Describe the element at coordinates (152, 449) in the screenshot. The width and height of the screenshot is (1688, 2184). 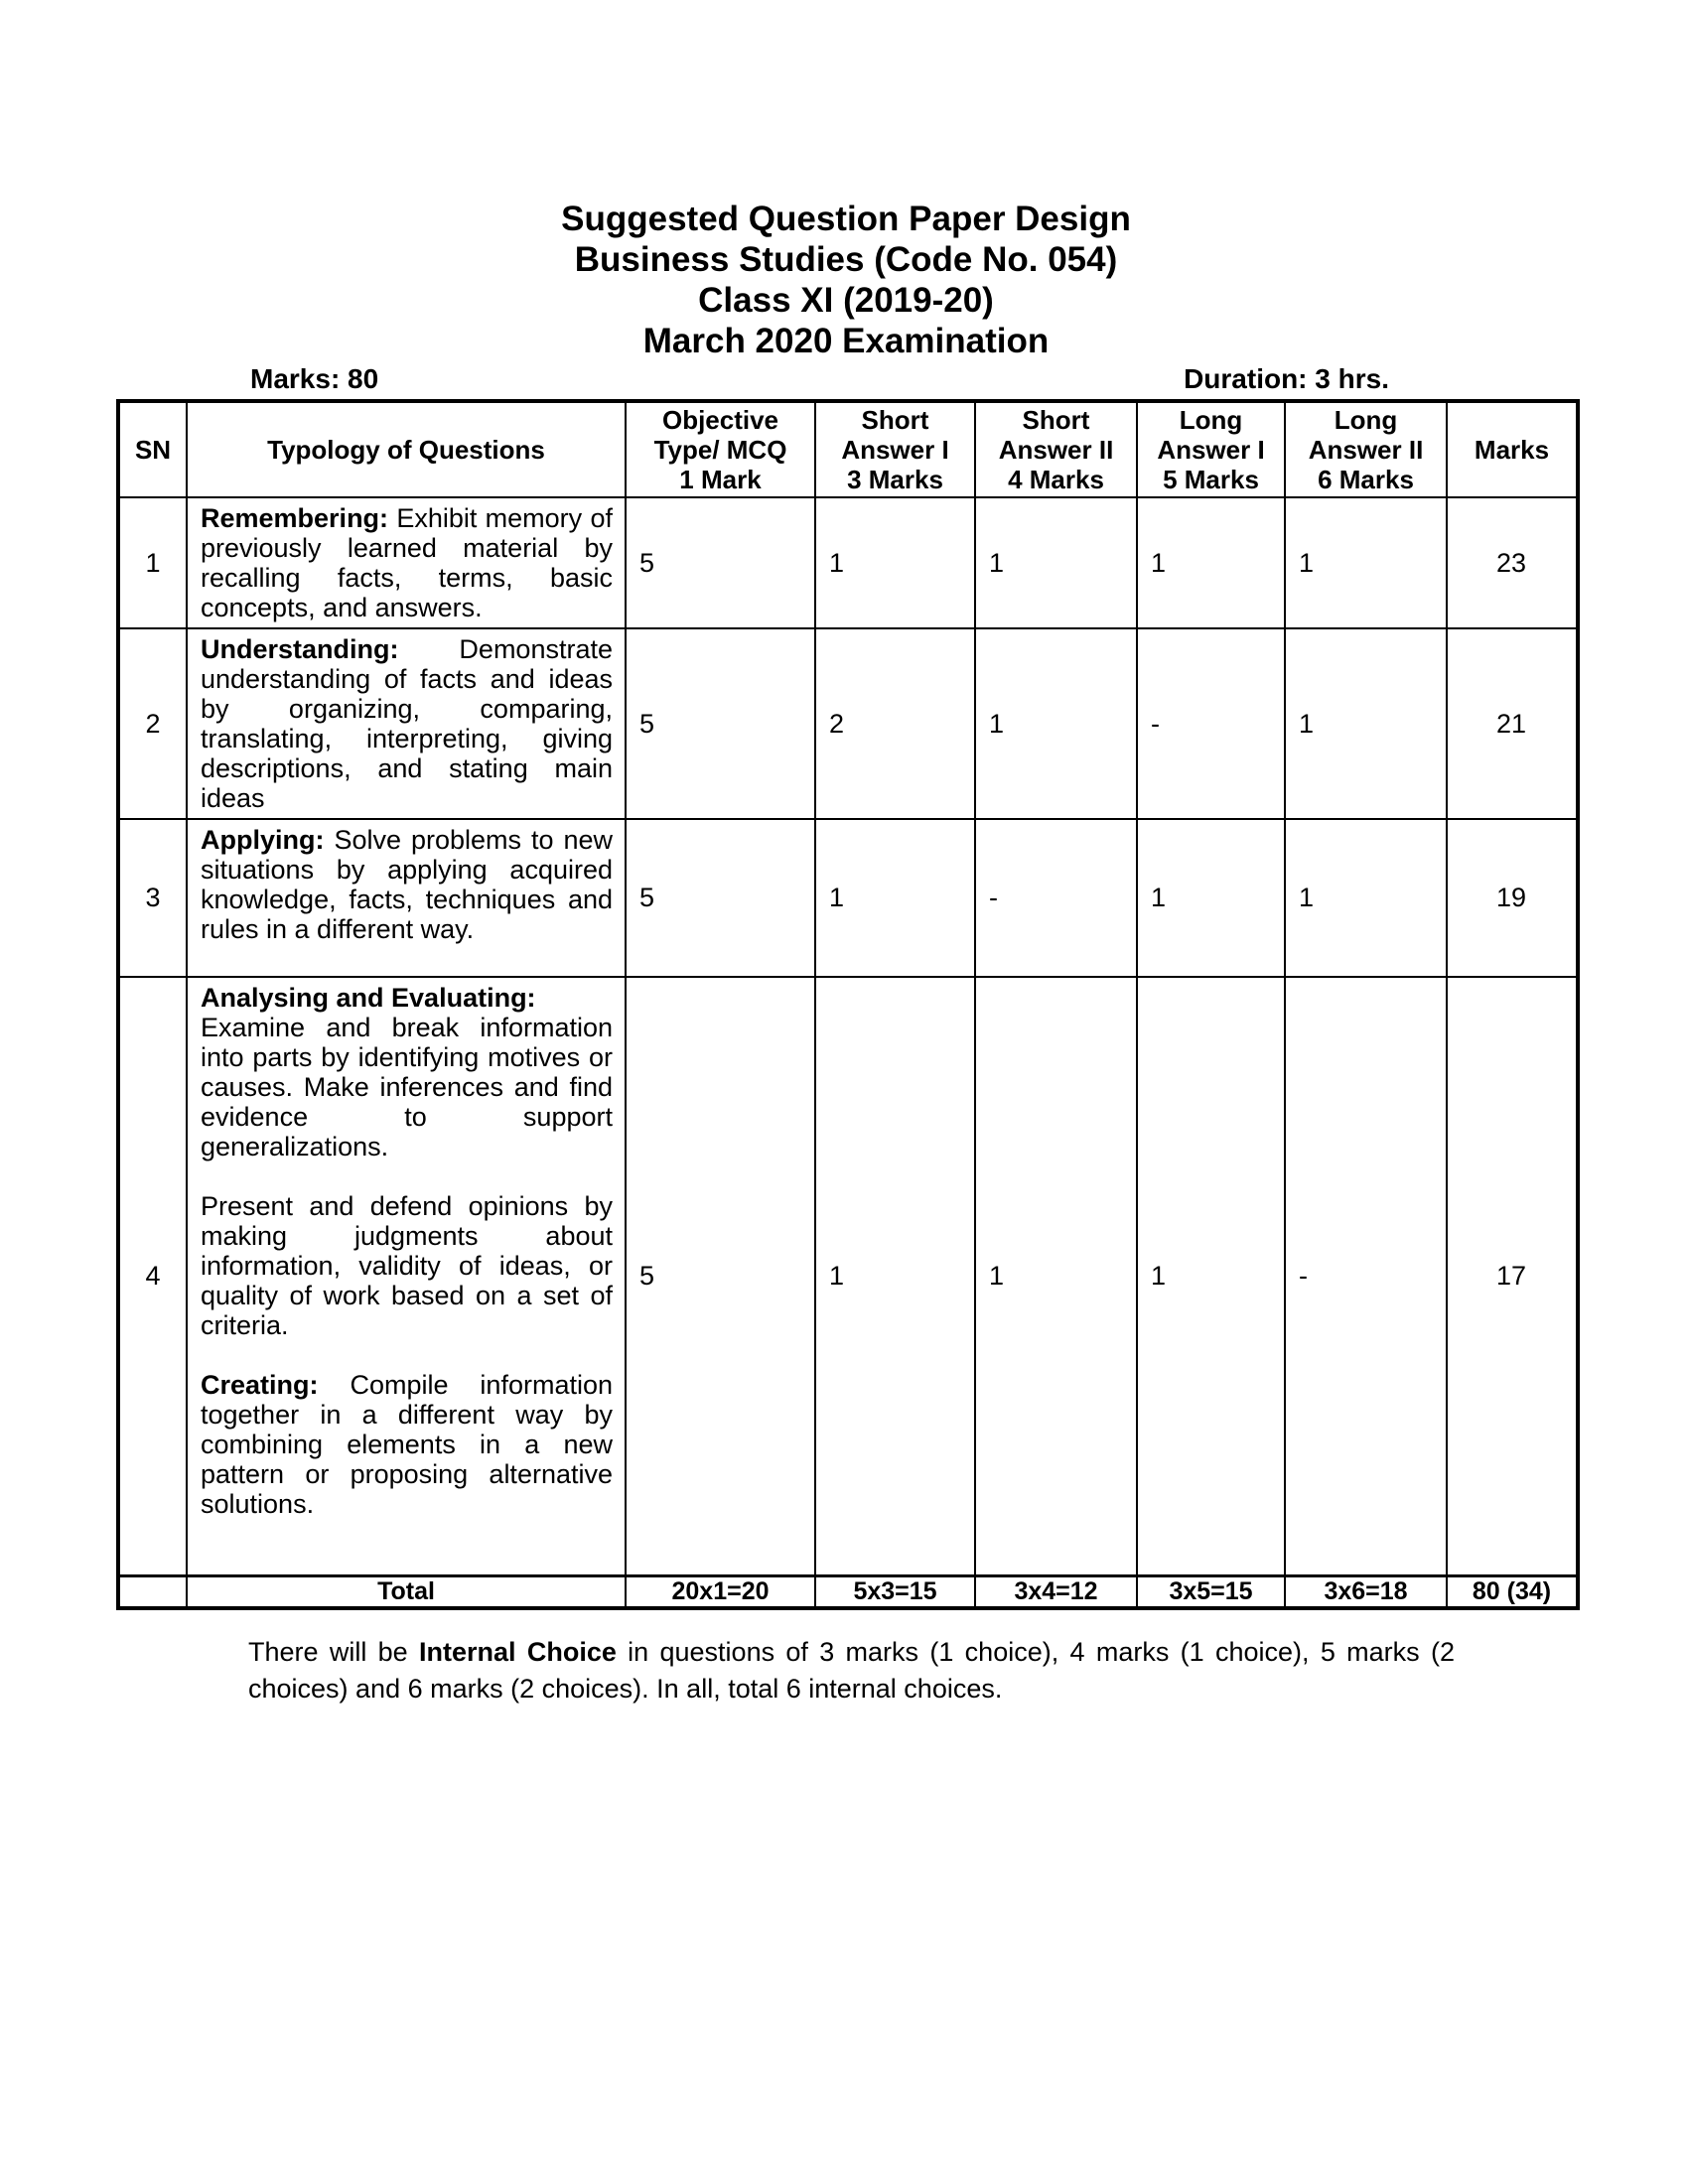
I see `header-sn: SN` at that location.